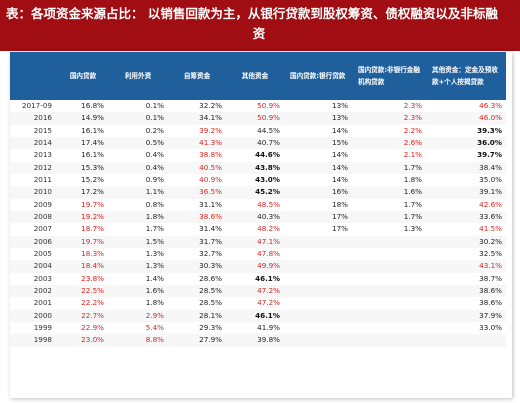  I want to click on row-year: 2011, so click(42, 180).